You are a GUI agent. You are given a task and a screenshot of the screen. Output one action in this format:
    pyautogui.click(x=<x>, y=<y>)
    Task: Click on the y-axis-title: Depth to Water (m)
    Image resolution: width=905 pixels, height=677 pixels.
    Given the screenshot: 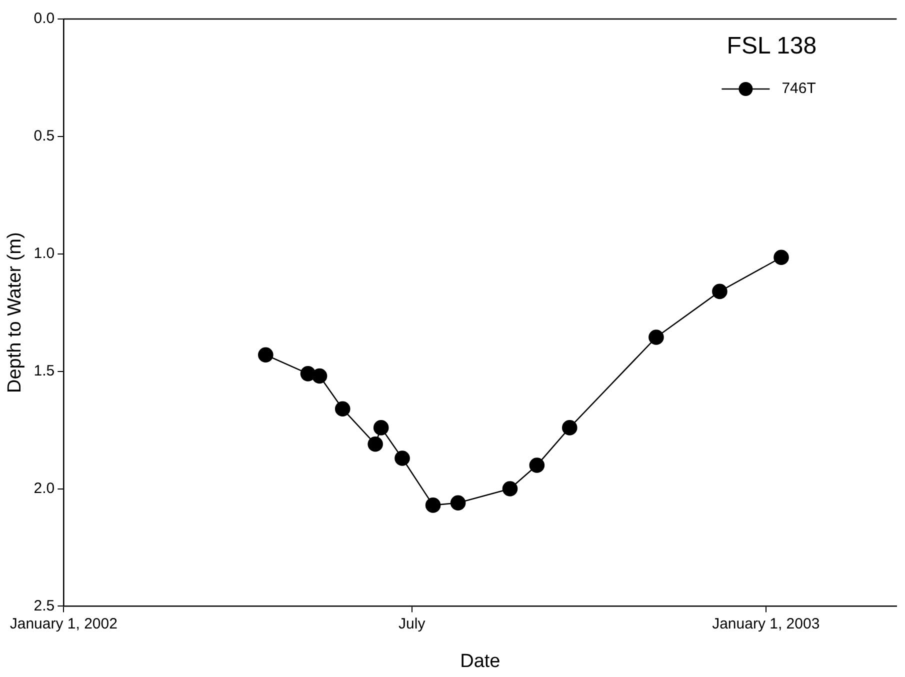 What is the action you would take?
    pyautogui.click(x=15, y=313)
    